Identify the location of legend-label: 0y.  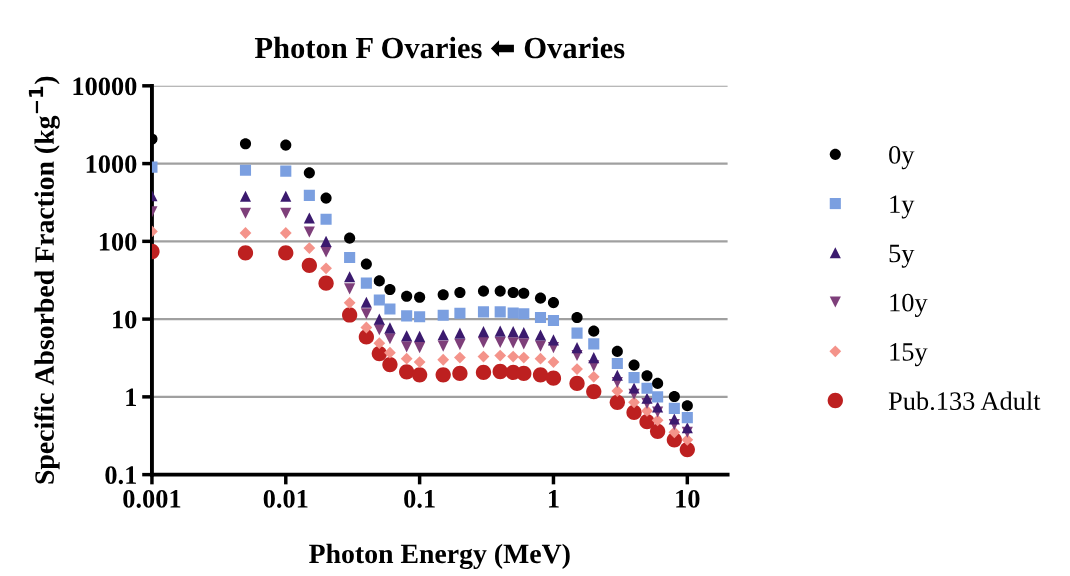
(902, 158).